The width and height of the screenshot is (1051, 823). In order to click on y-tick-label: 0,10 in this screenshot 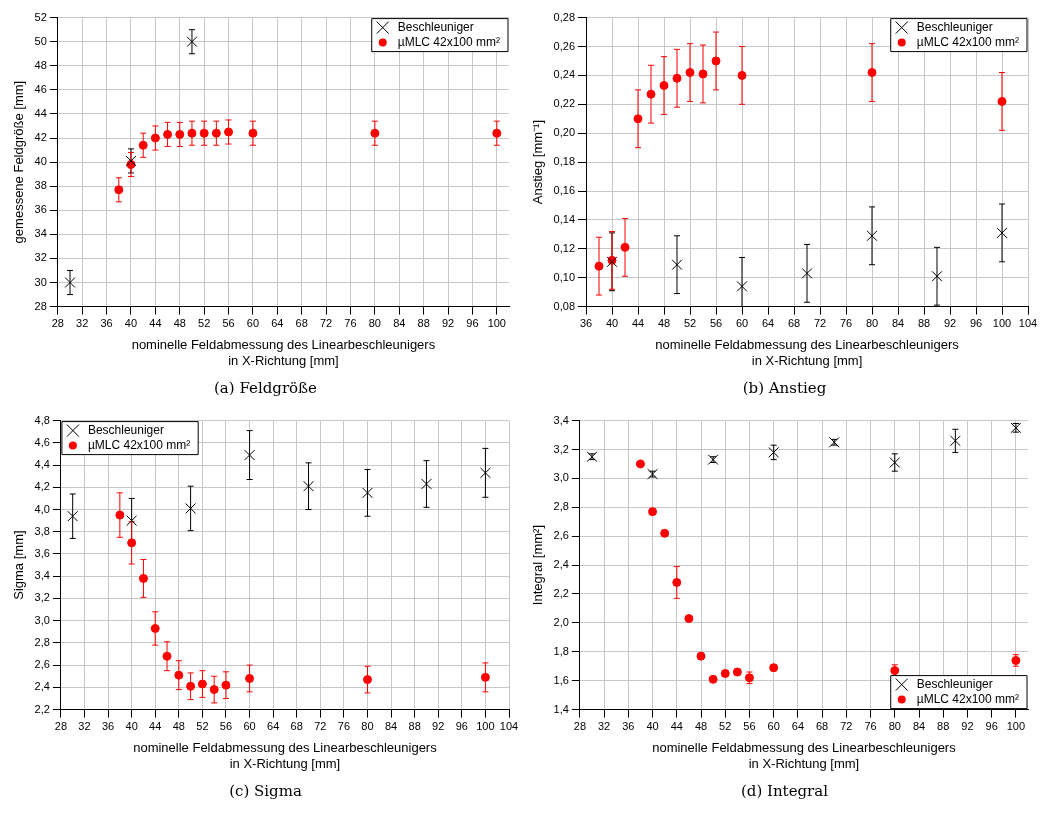, I will do `click(564, 276)`.